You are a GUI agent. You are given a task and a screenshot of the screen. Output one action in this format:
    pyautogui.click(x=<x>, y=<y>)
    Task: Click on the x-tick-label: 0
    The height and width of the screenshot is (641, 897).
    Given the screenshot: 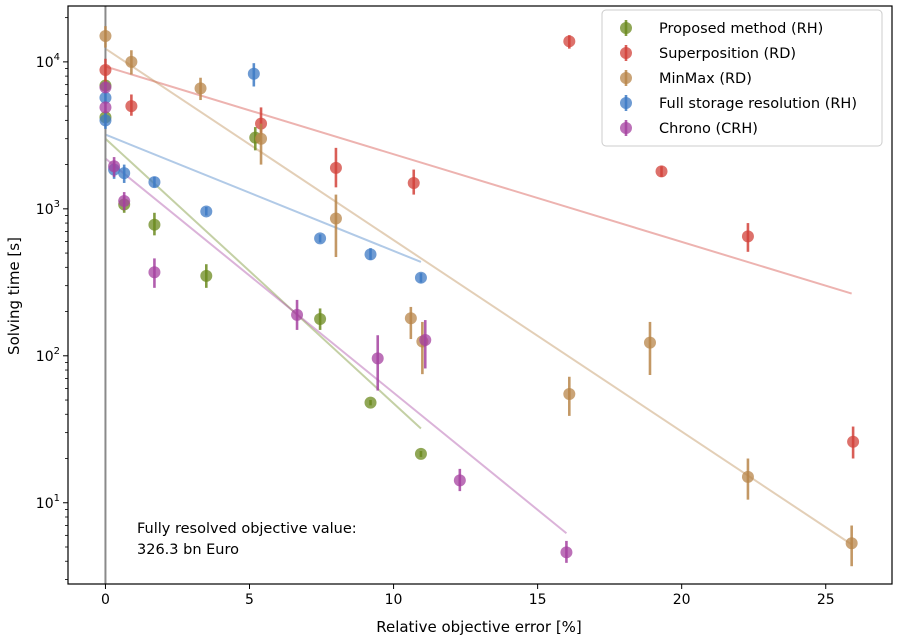 What is the action you would take?
    pyautogui.click(x=105, y=600)
    